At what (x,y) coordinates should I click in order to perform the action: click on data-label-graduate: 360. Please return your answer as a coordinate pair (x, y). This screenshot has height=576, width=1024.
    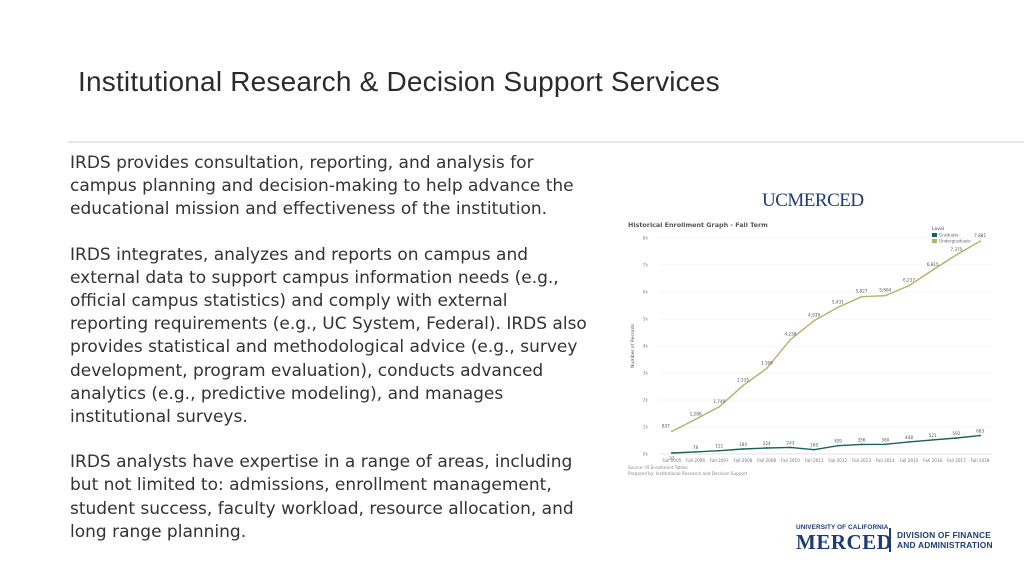
    Looking at the image, I should click on (885, 439).